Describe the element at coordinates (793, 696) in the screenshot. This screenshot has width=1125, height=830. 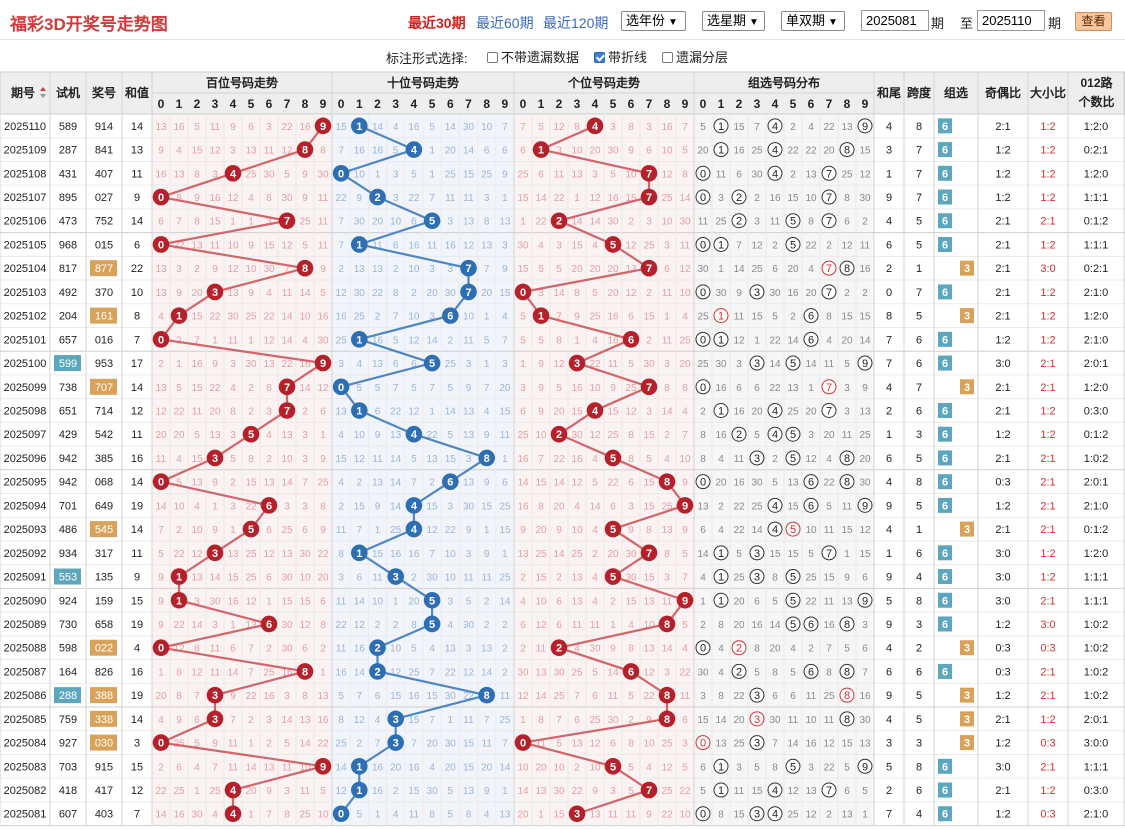
I see `omission-number: 6` at that location.